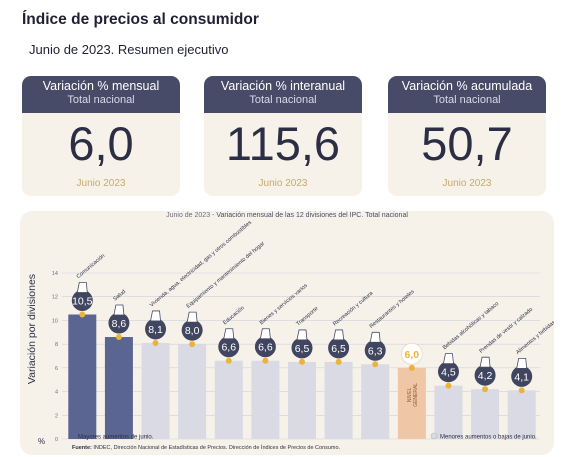 This screenshot has width=567, height=457. I want to click on y-tick-label: 2, so click(56, 416).